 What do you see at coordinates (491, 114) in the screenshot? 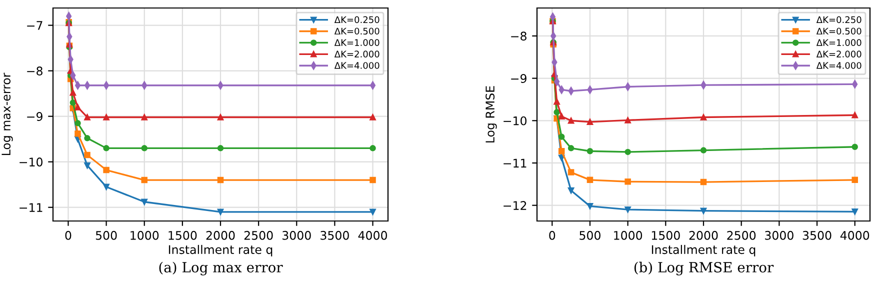
I see `y-axis-title: Log RMSE` at bounding box center [491, 114].